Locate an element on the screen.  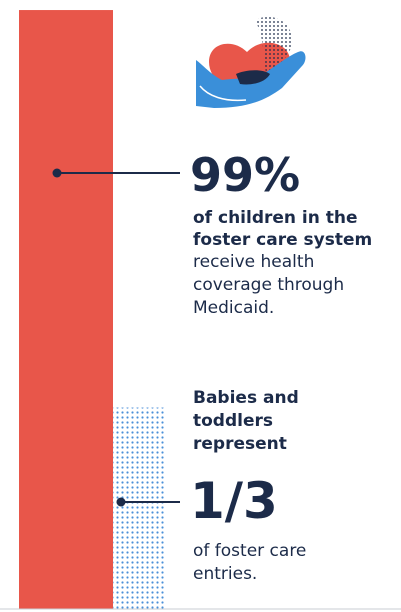
stat-99-bold-line-1: of children in the is located at coordinates (275, 218).